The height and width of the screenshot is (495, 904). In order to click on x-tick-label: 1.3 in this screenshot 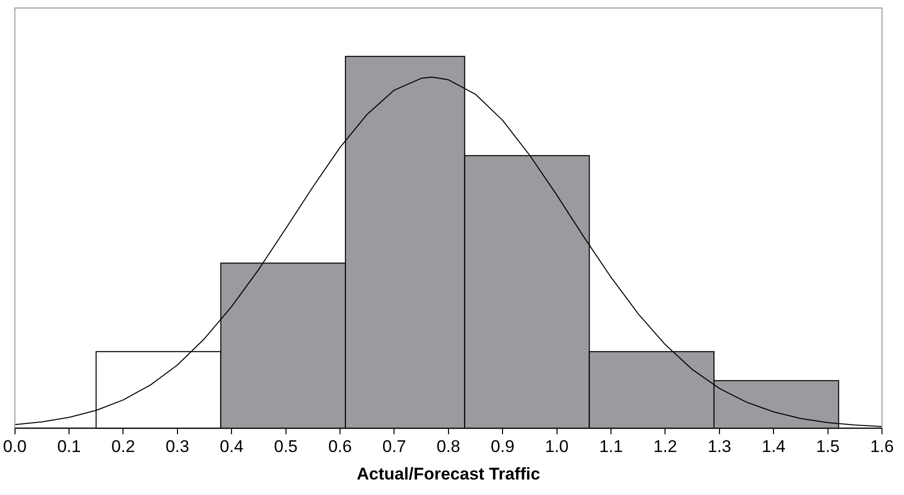, I will do `click(720, 446)`.